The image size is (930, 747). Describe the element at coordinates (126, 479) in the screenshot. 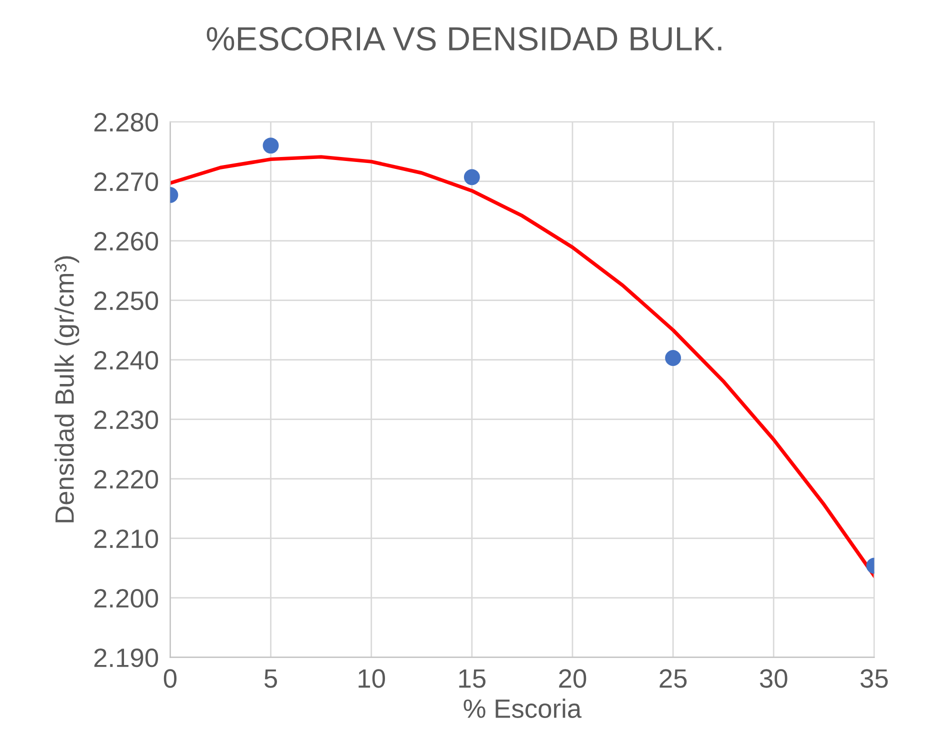

I see `y-tick-label: 2.220` at that location.